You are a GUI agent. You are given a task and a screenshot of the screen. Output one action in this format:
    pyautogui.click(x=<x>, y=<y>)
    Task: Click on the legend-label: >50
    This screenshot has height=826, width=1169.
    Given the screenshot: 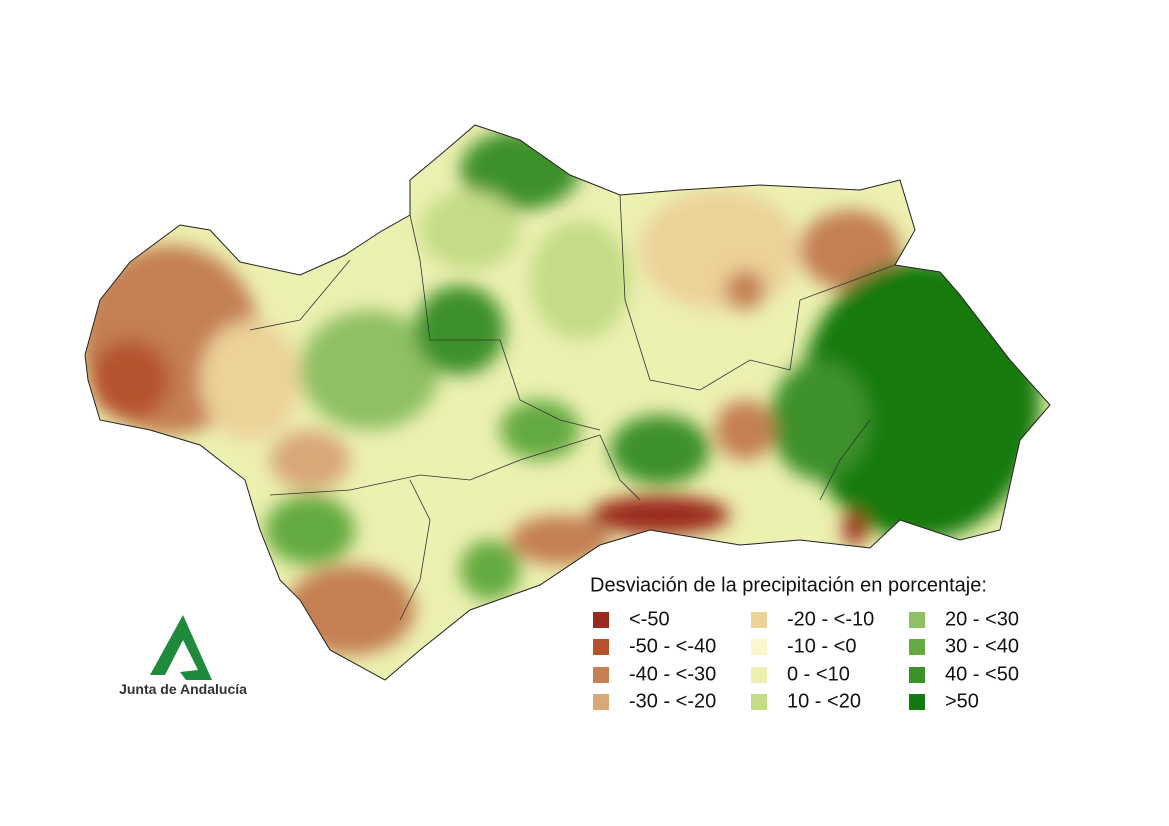 What is the action you would take?
    pyautogui.click(x=962, y=701)
    